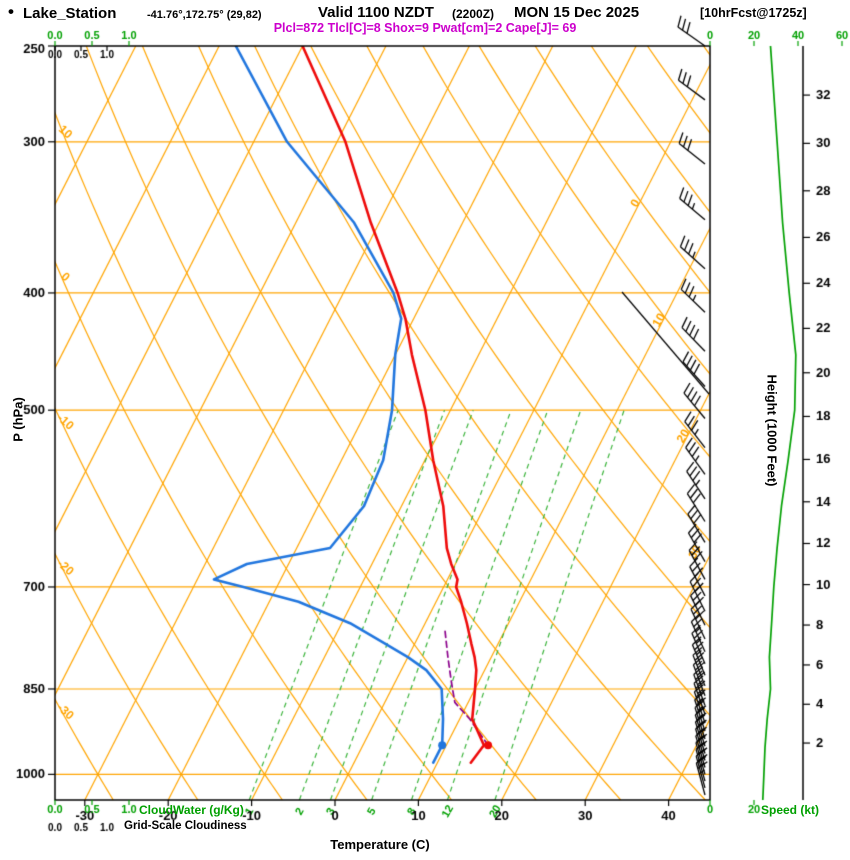 This screenshot has height=860, width=850. Describe the element at coordinates (204, 15) in the screenshot. I see `station-coordinates: -41.76°,172.75° (29,82)` at that location.